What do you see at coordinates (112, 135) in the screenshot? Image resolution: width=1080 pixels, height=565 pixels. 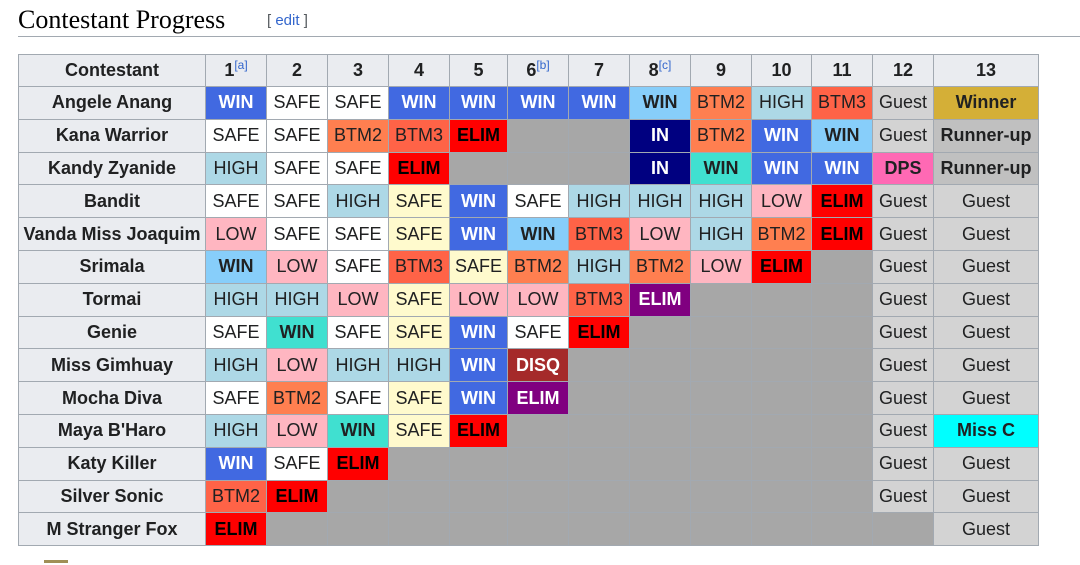 I see `contestant-name: Kana Warrior` at bounding box center [112, 135].